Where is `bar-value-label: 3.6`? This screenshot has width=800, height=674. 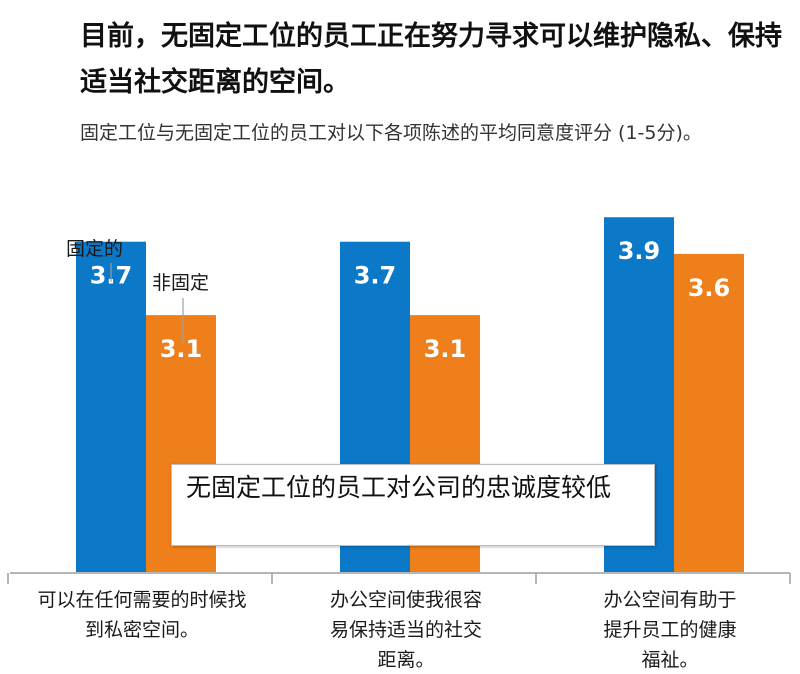 bar-value-label: 3.6 is located at coordinates (709, 288).